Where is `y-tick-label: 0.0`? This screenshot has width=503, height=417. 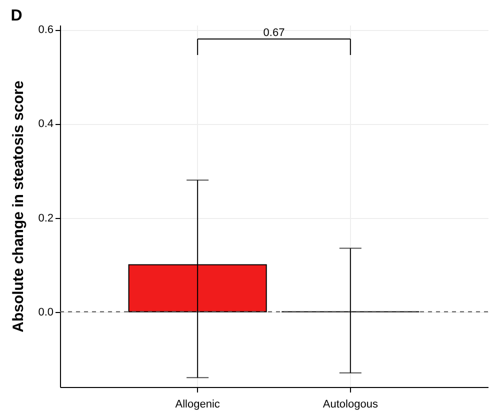
y-tick-label: 0.0 is located at coordinates (46, 312).